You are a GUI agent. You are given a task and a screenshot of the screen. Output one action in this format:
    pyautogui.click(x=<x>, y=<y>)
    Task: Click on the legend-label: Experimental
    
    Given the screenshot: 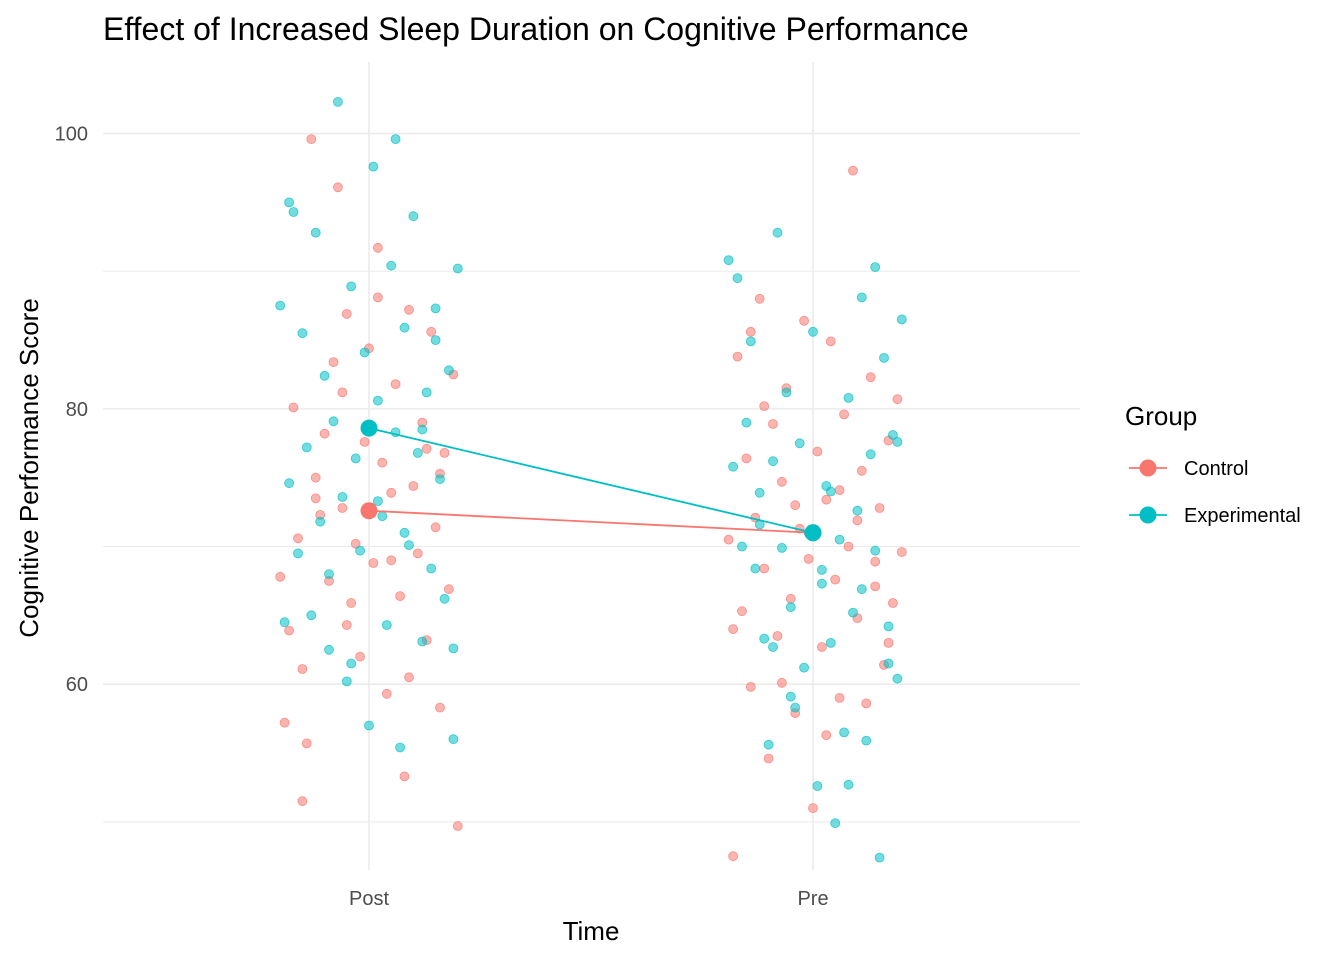 What is the action you would take?
    pyautogui.click(x=1242, y=516)
    